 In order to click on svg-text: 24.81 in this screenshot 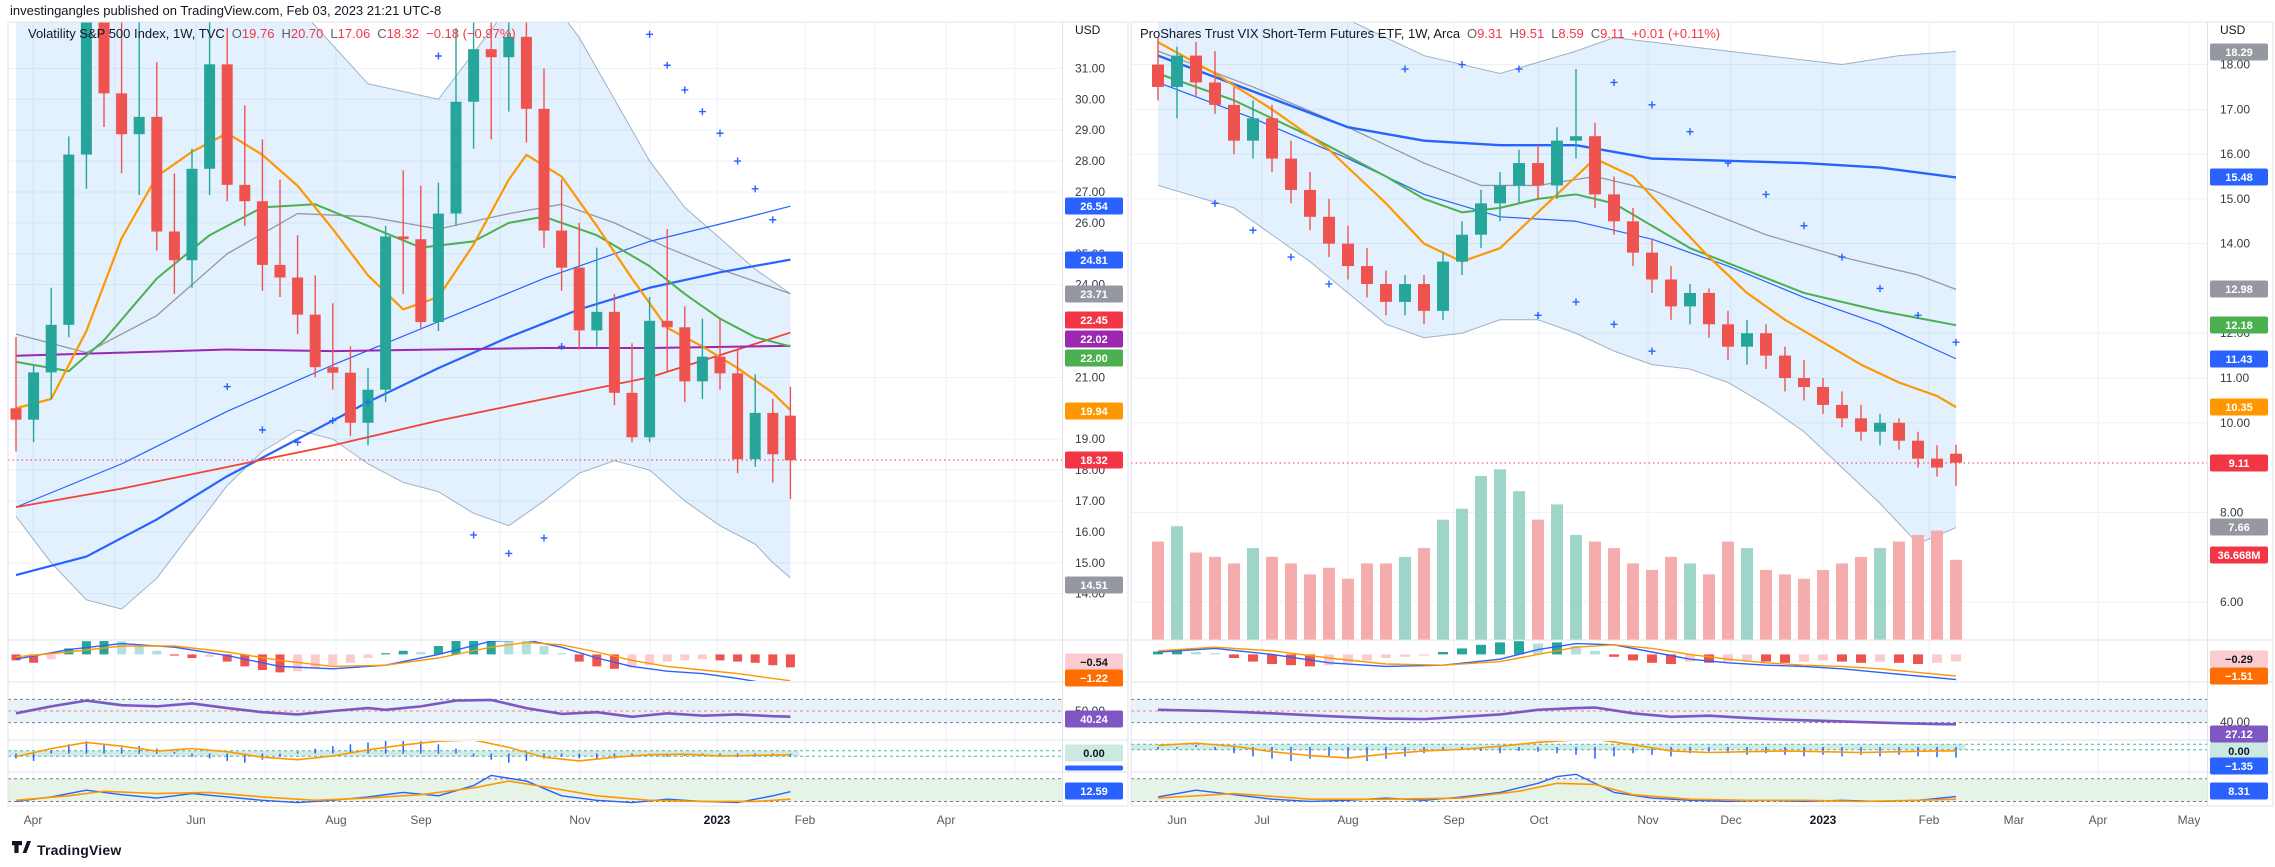, I will do `click(1094, 261)`.